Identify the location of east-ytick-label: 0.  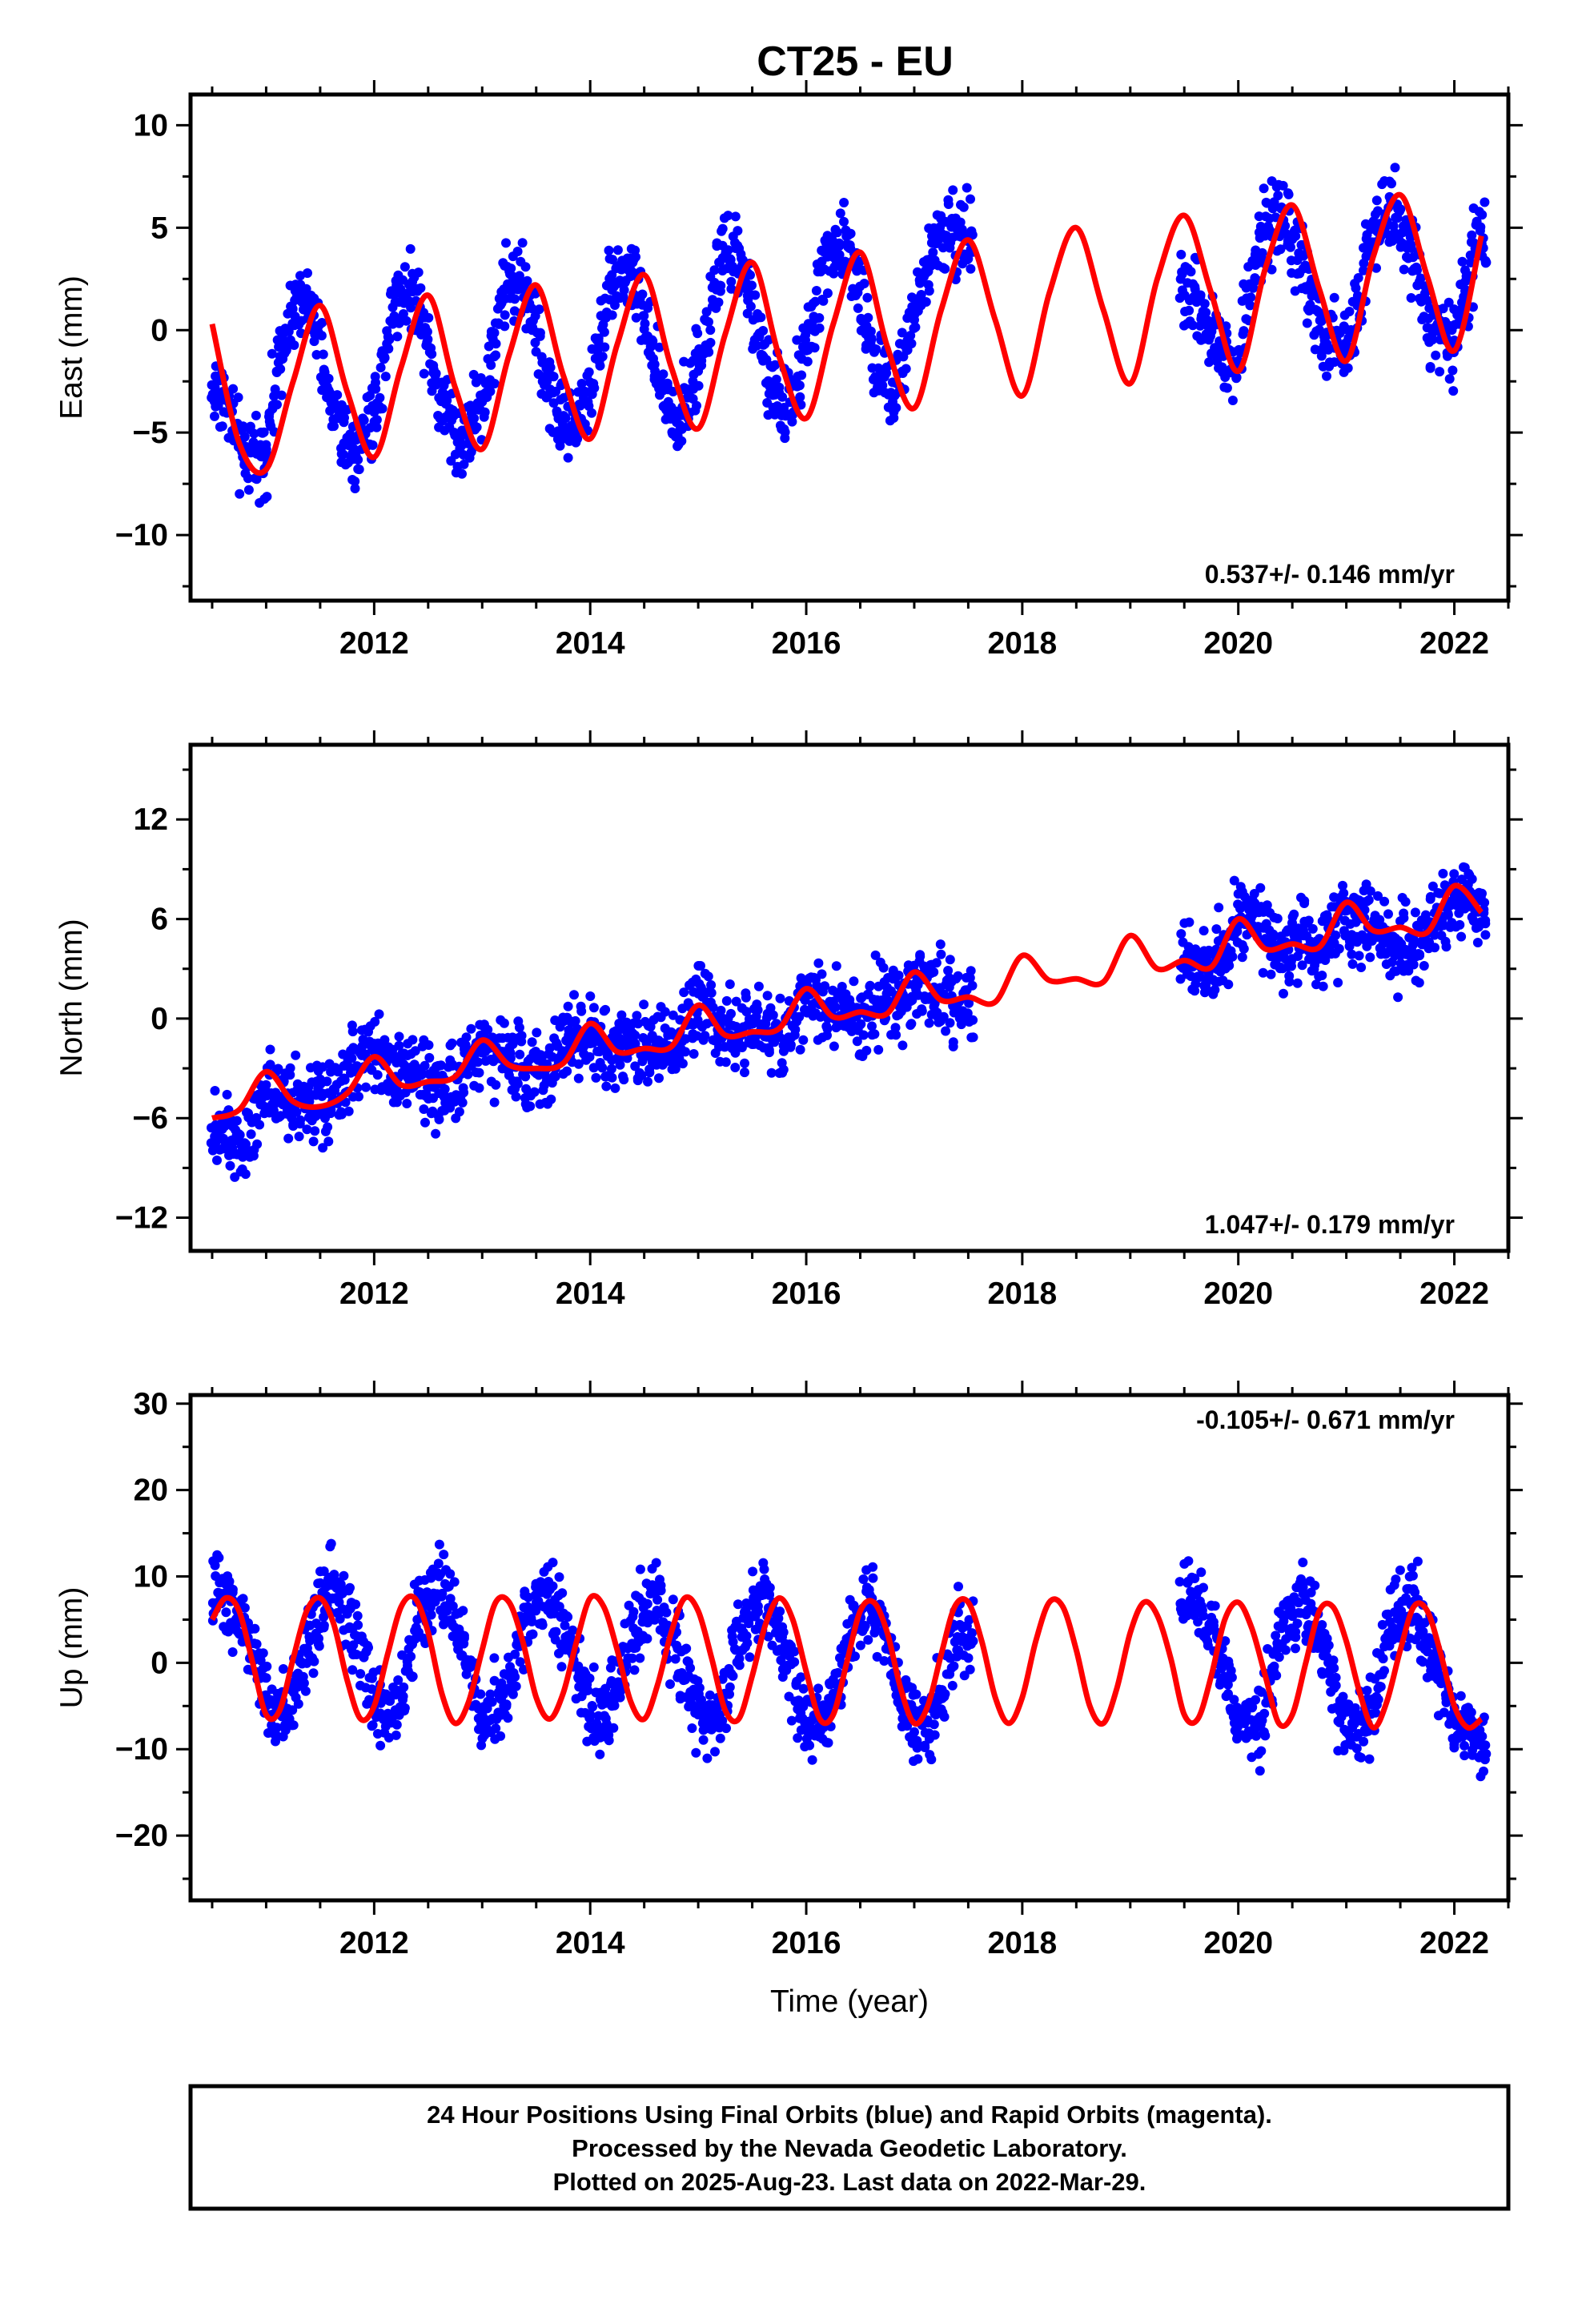
(159, 330).